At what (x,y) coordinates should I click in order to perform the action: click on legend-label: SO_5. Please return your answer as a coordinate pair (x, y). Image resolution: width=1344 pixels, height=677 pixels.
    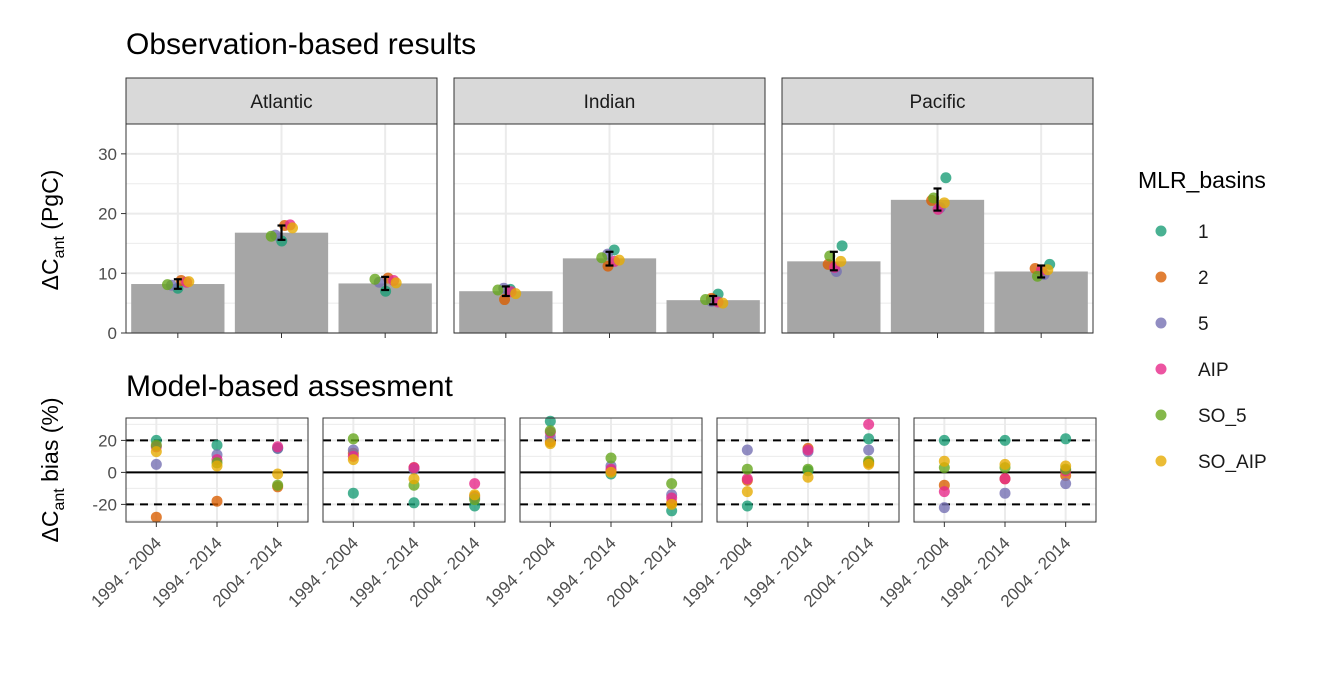
    Looking at the image, I should click on (1222, 416).